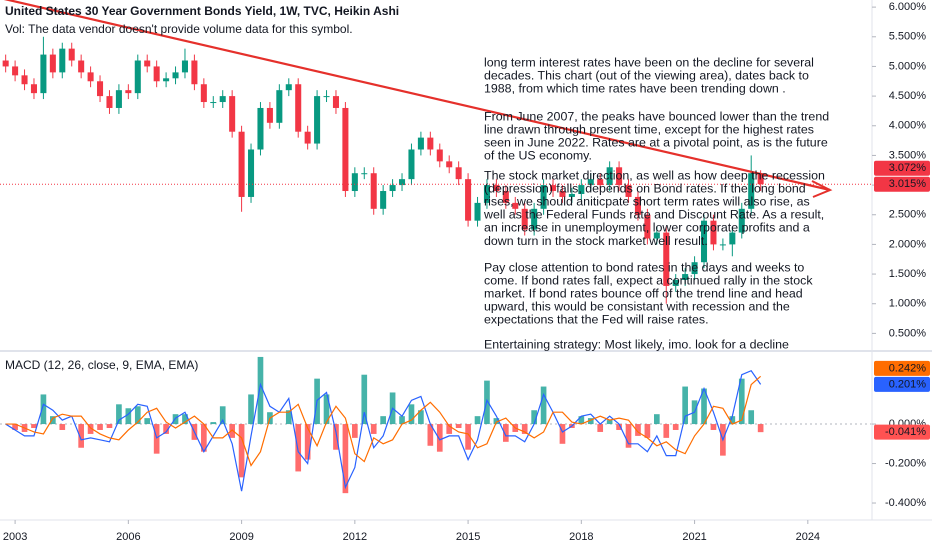 Image resolution: width=932 pixels, height=550 pixels. Describe the element at coordinates (908, 333) in the screenshot. I see `y-tick-label: 0.500%` at that location.